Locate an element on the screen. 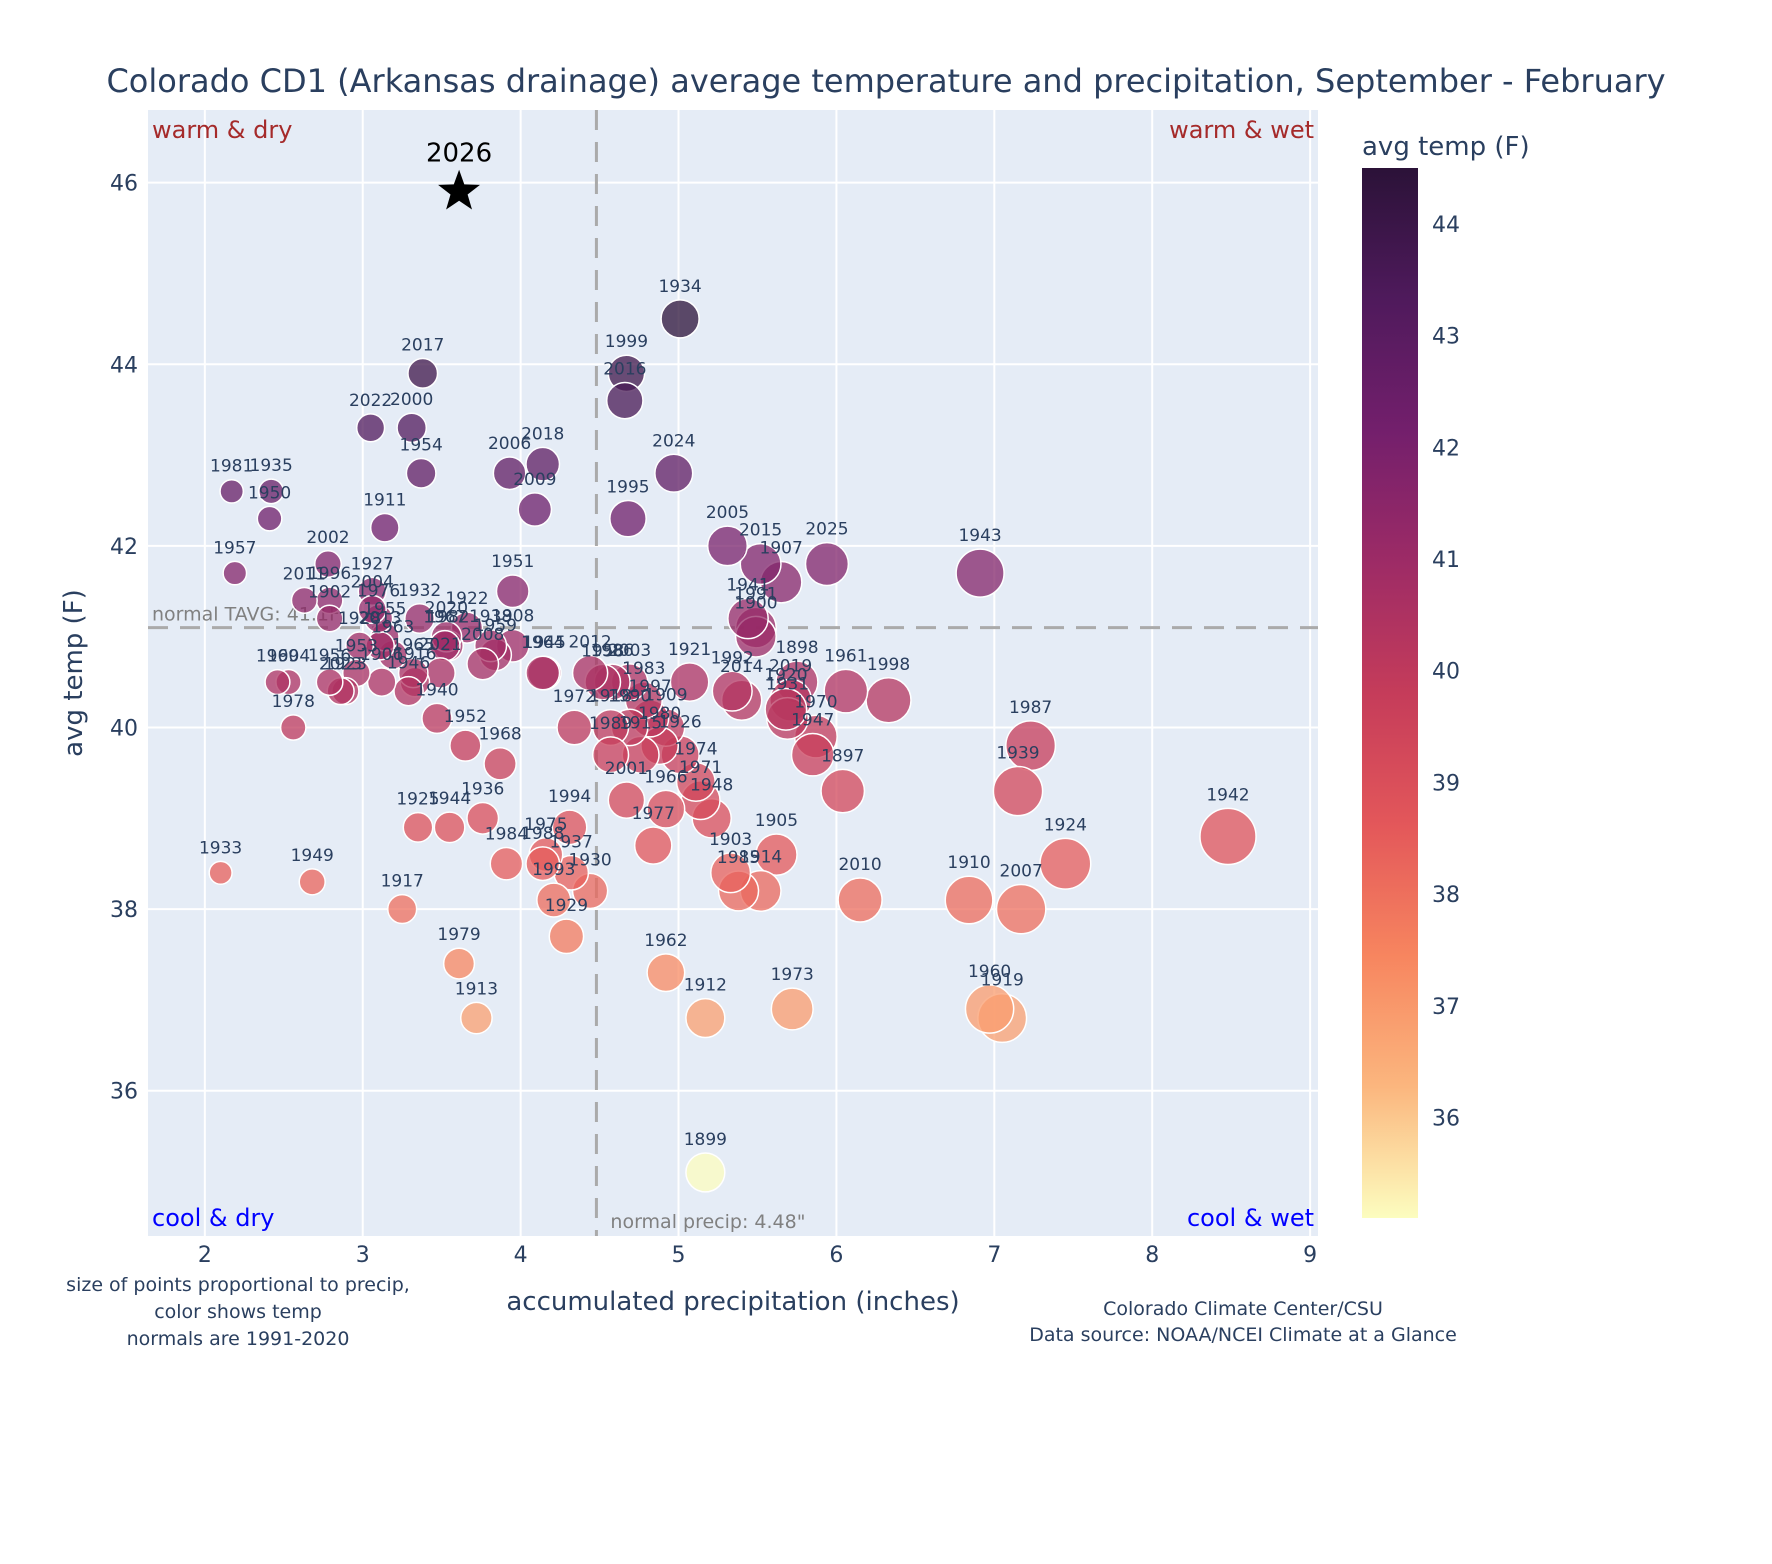  x-axis-ticks: 2 3 4 5 6 7 8 9 is located at coordinates (757, 1255).